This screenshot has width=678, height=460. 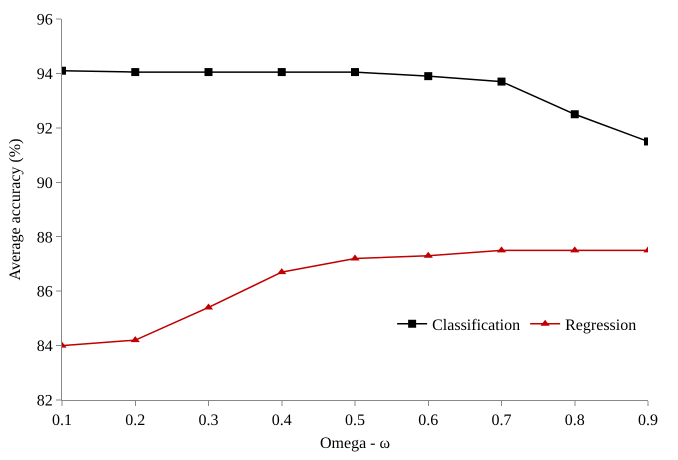 I want to click on y-tick-label: 86, so click(x=44, y=292).